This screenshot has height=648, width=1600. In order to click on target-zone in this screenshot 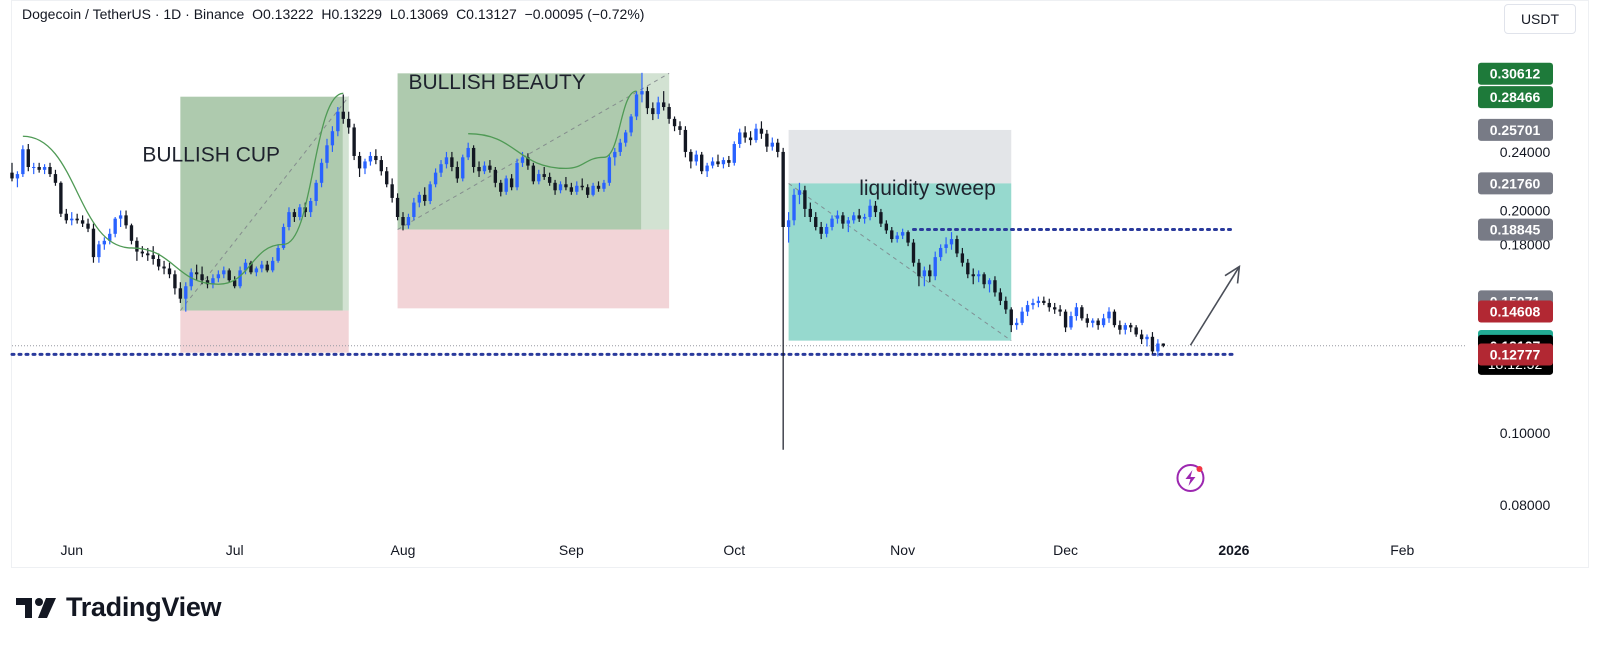, I will do `click(900, 156)`.